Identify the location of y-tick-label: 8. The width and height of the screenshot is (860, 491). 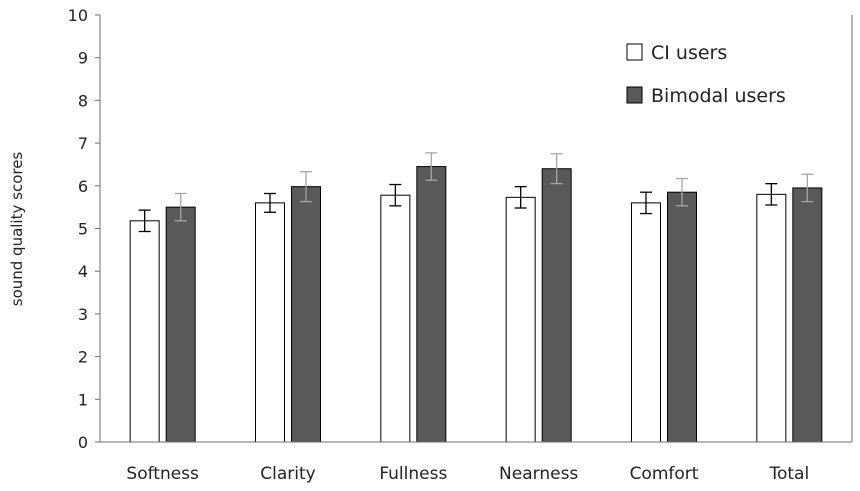
(83, 100).